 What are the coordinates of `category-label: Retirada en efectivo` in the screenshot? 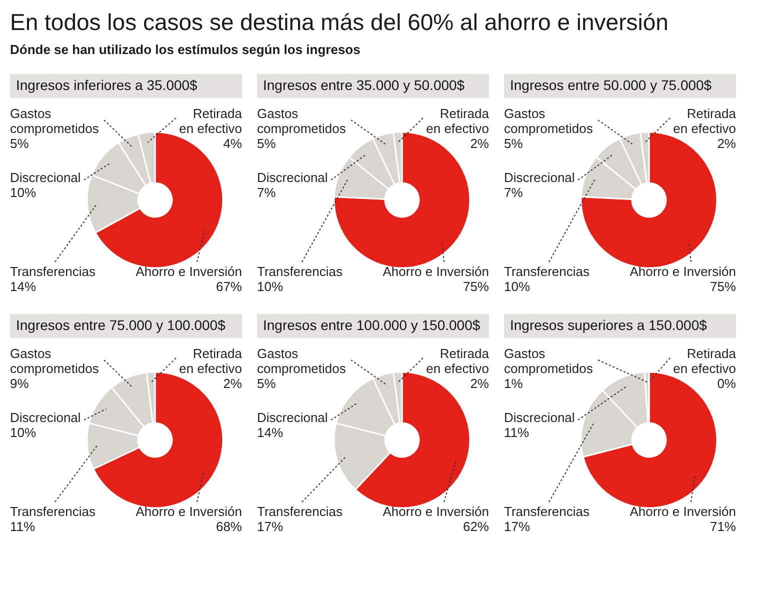 It's located at (704, 361).